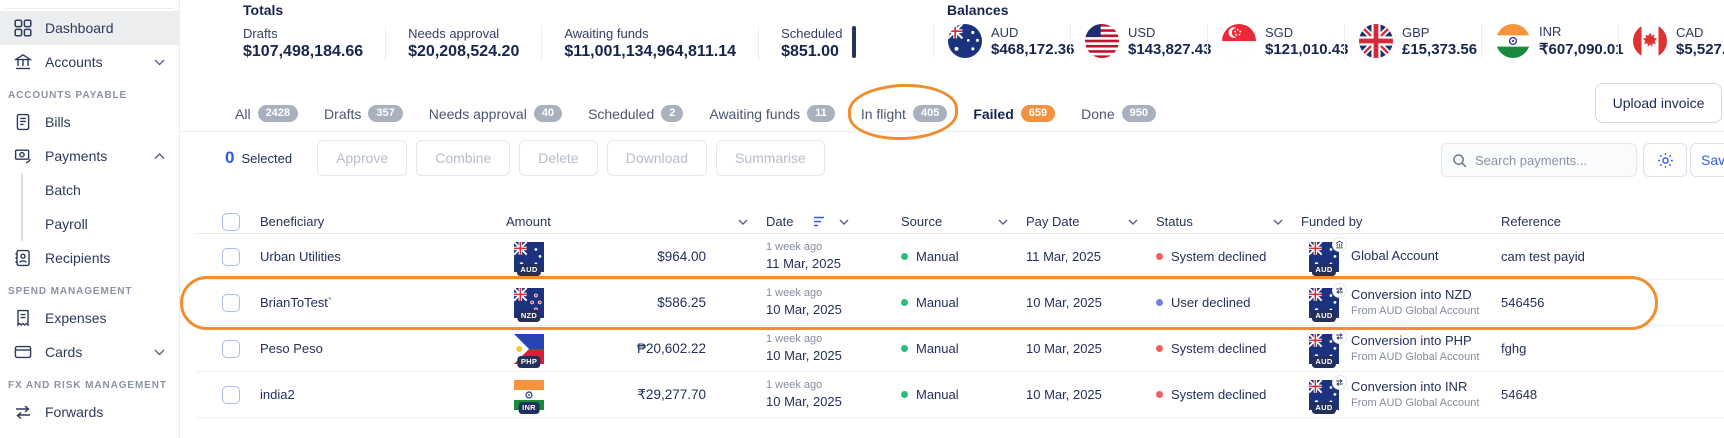 The height and width of the screenshot is (438, 1724). Describe the element at coordinates (904, 302) in the screenshot. I see `source-dot` at that location.